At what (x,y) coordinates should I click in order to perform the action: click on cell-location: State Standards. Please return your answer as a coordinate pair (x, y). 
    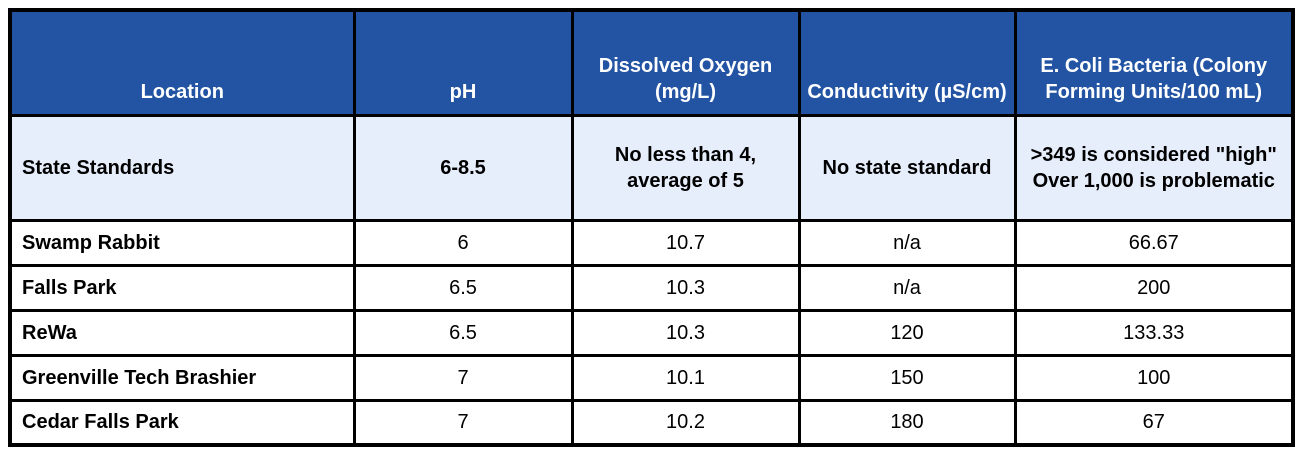
    Looking at the image, I should click on (182, 167).